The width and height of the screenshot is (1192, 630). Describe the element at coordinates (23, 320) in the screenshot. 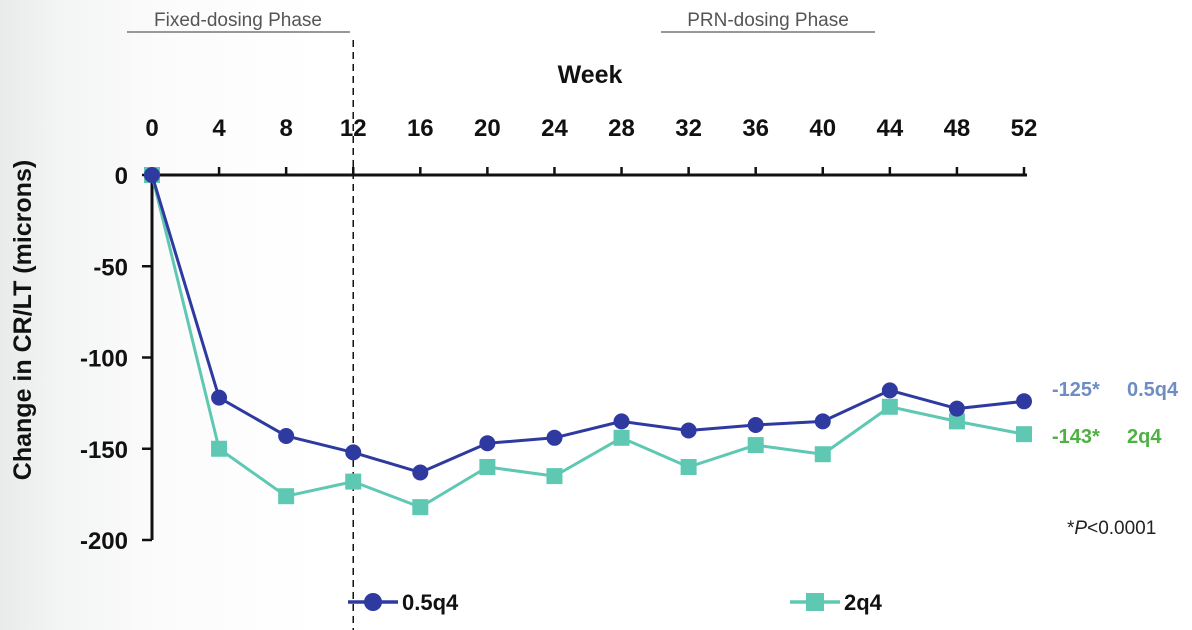

I see `y-axis-title: Change in CR/LT (microns)` at that location.